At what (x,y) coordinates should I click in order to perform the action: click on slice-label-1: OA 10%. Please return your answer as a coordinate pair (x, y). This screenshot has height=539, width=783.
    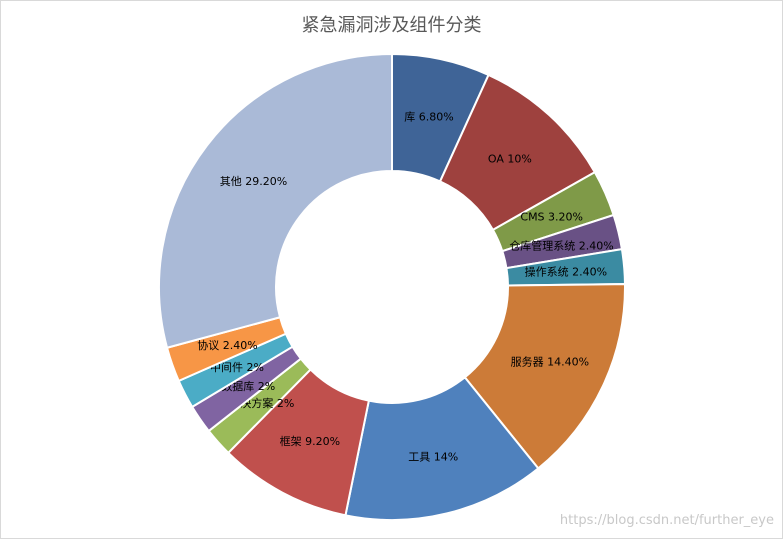
    Looking at the image, I should click on (510, 158).